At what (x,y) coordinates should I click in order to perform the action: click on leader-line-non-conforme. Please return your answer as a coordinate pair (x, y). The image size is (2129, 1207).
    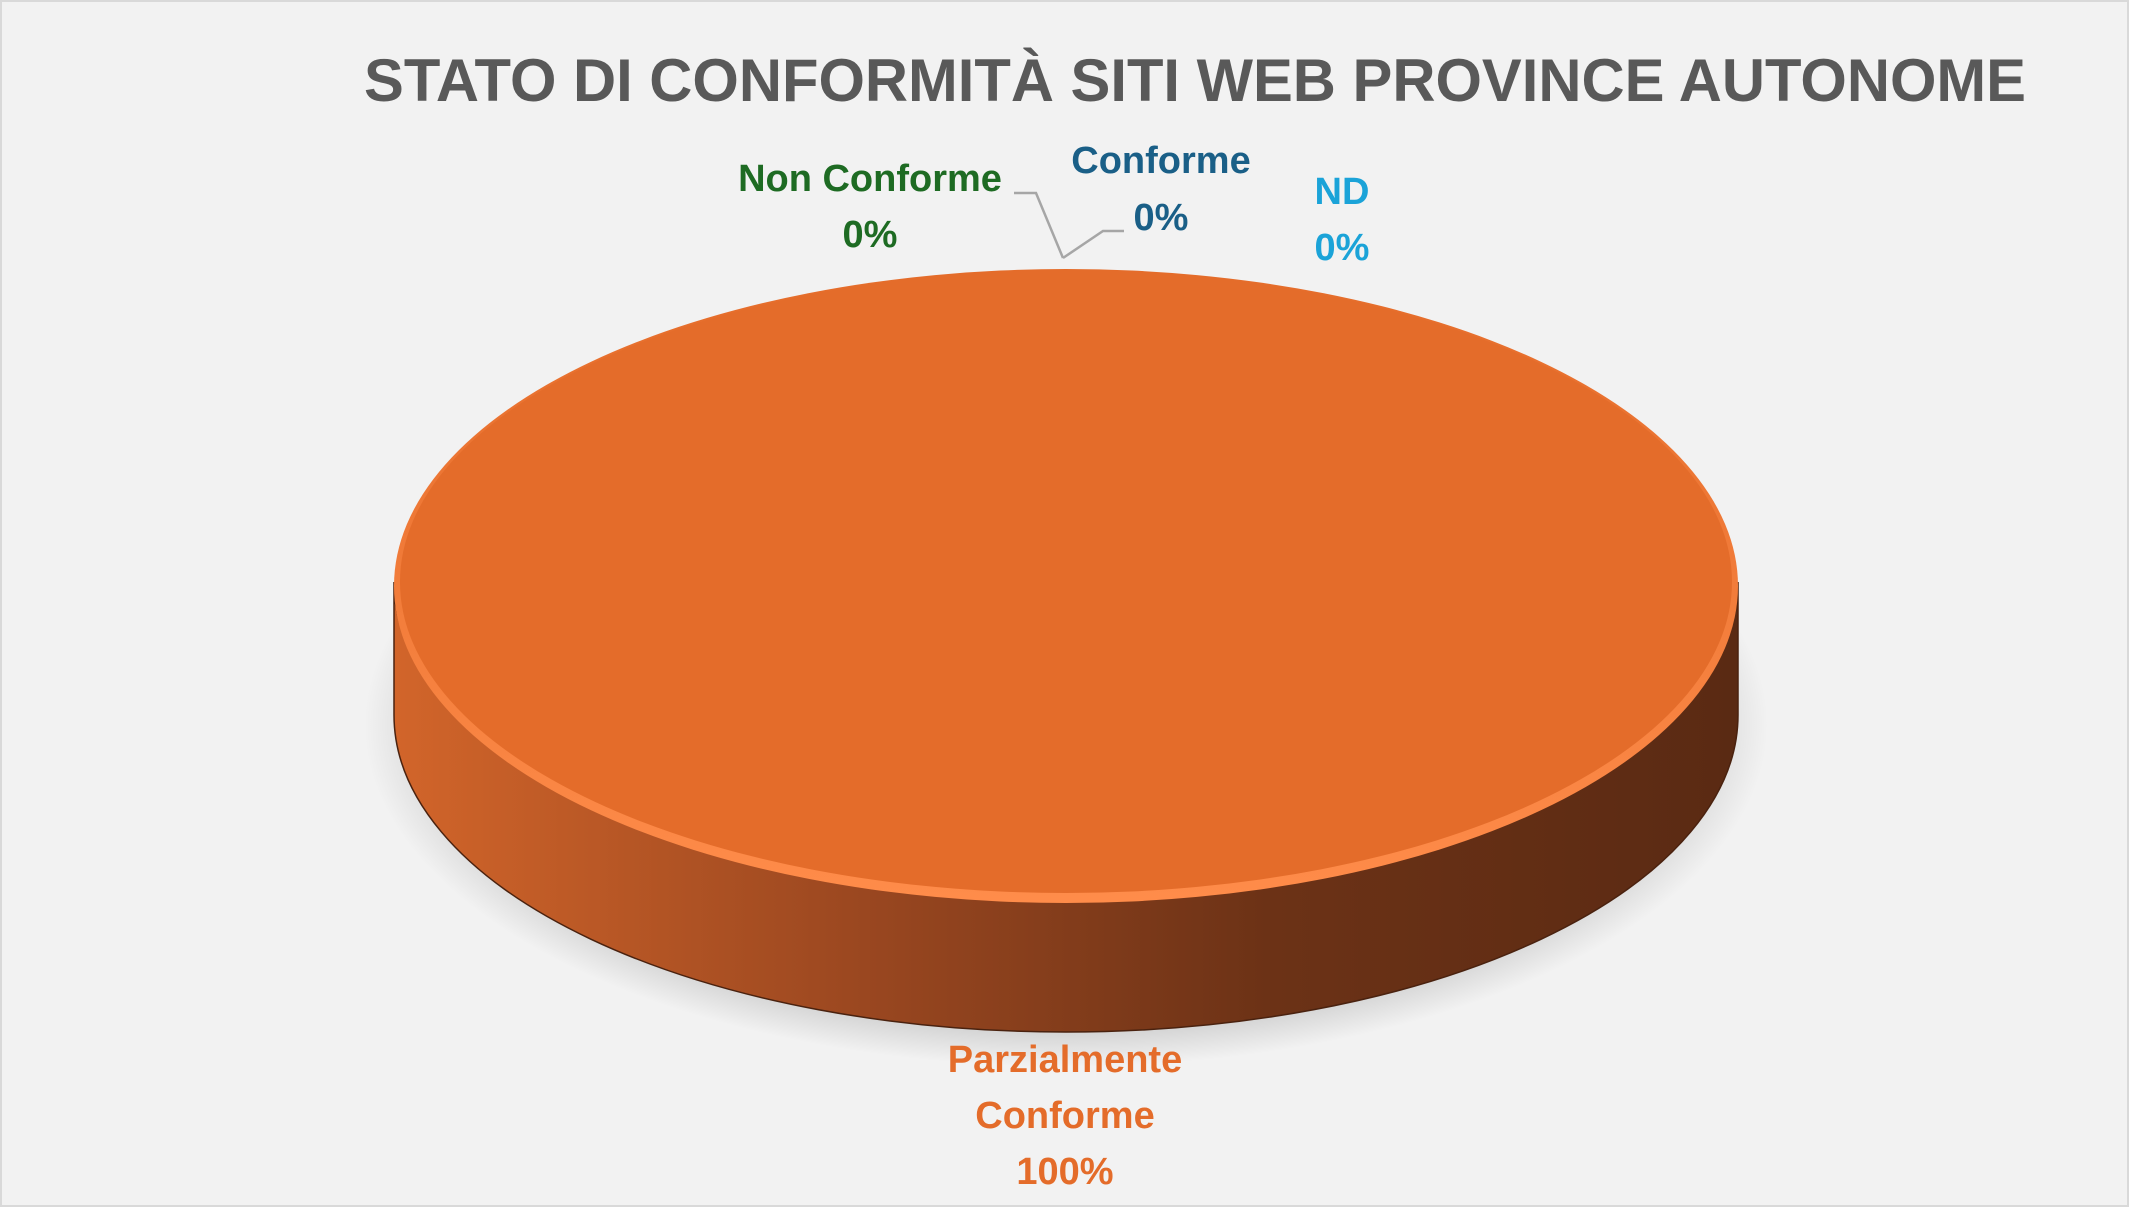
    Looking at the image, I should click on (1039, 225).